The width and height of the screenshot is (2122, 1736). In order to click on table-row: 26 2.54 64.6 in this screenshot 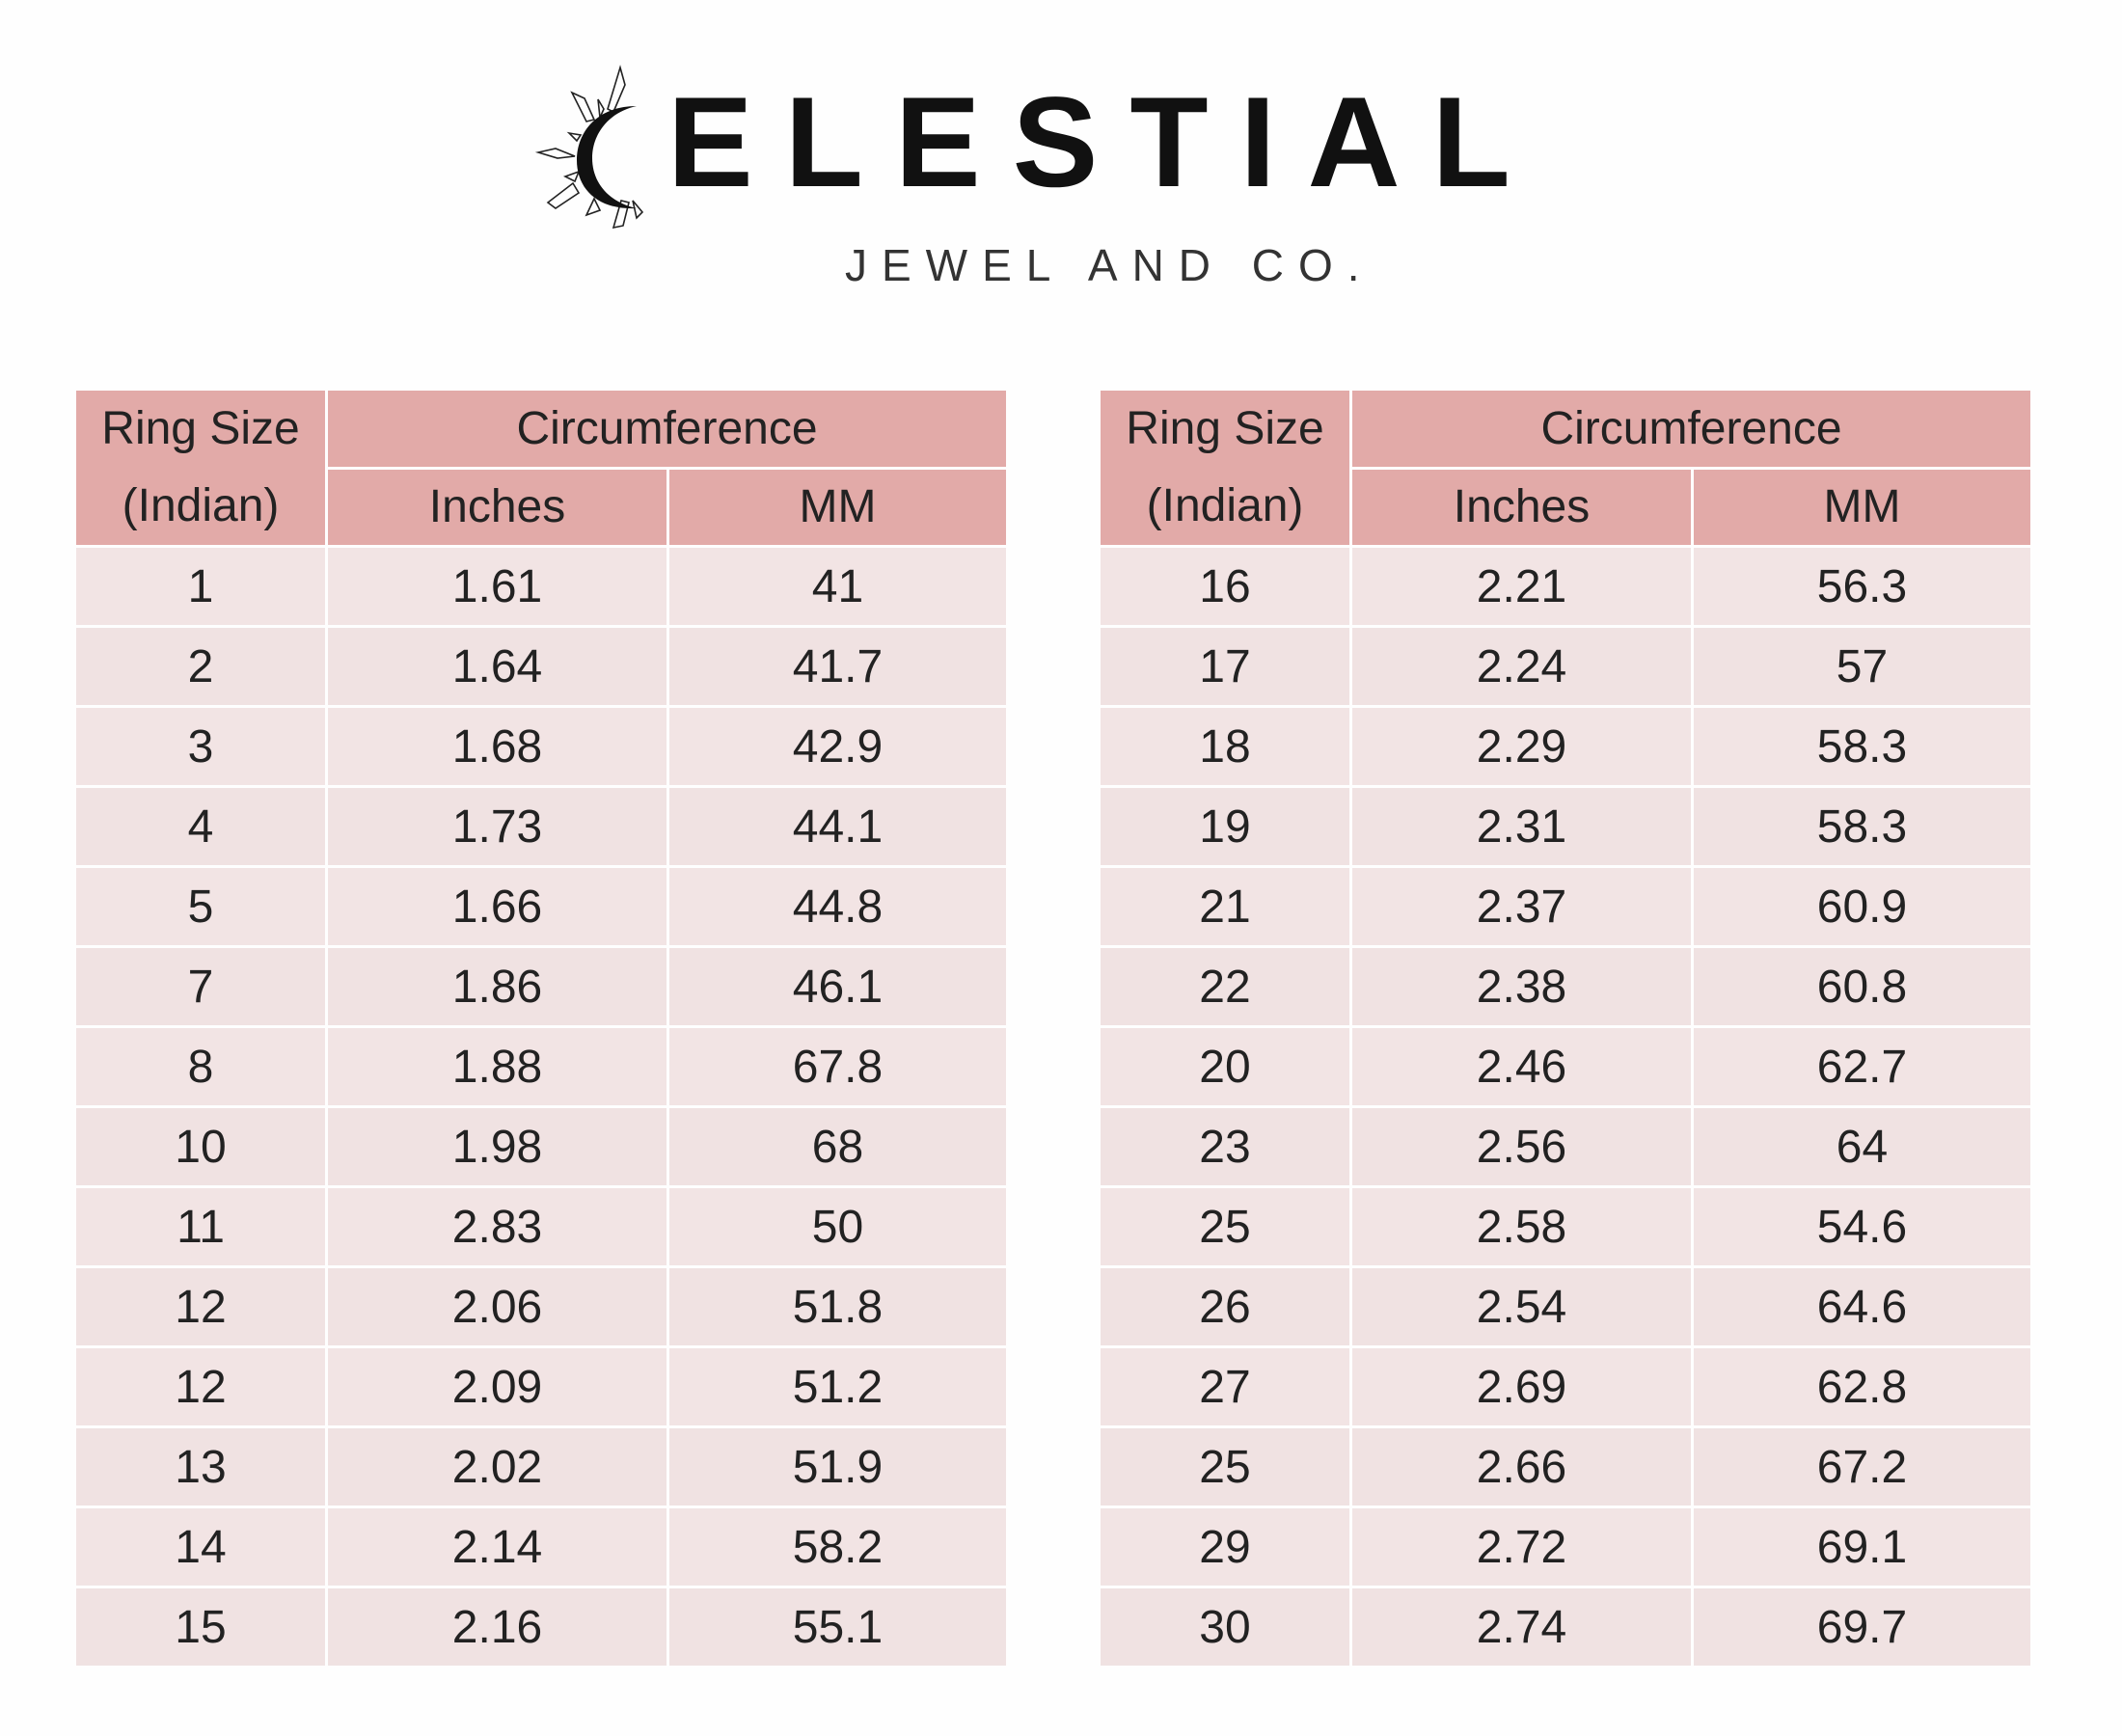, I will do `click(1566, 1306)`.